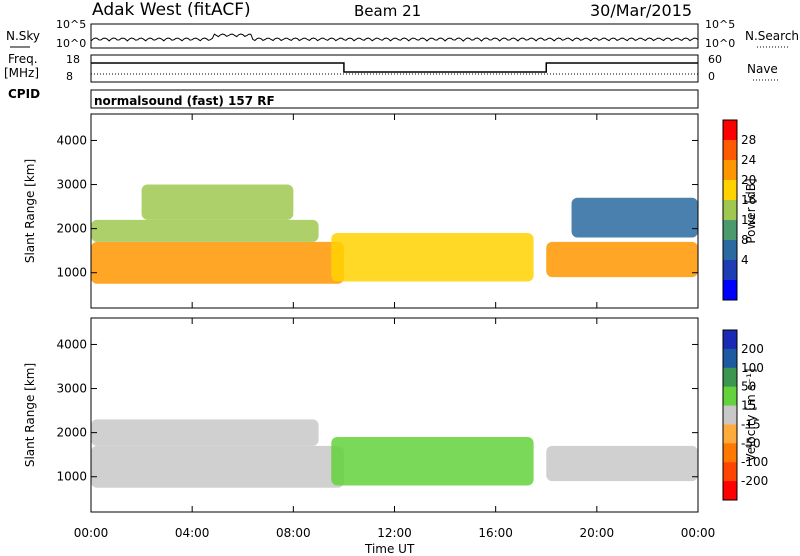 Image resolution: width=800 pixels, height=556 pixels. I want to click on nsky-trace, so click(394, 37).